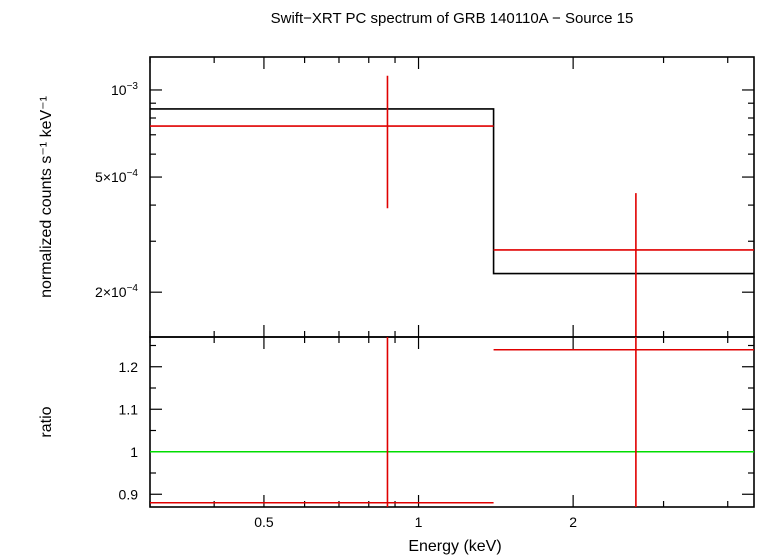  I want to click on spectrum-y-tick-label: 5×10⁻⁴, so click(116, 176).